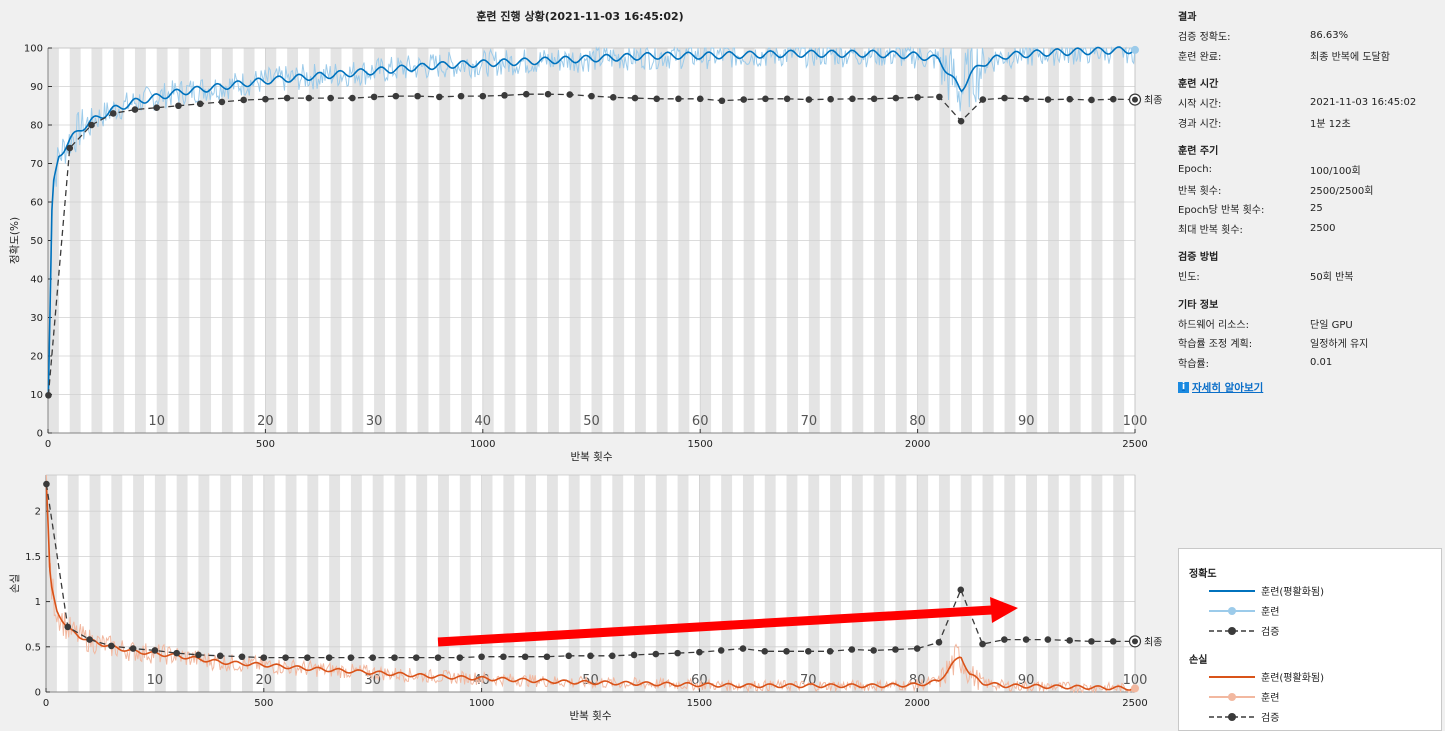 This screenshot has height=731, width=1445. What do you see at coordinates (1335, 172) in the screenshot?
I see `epoch-value: 100/100회` at bounding box center [1335, 172].